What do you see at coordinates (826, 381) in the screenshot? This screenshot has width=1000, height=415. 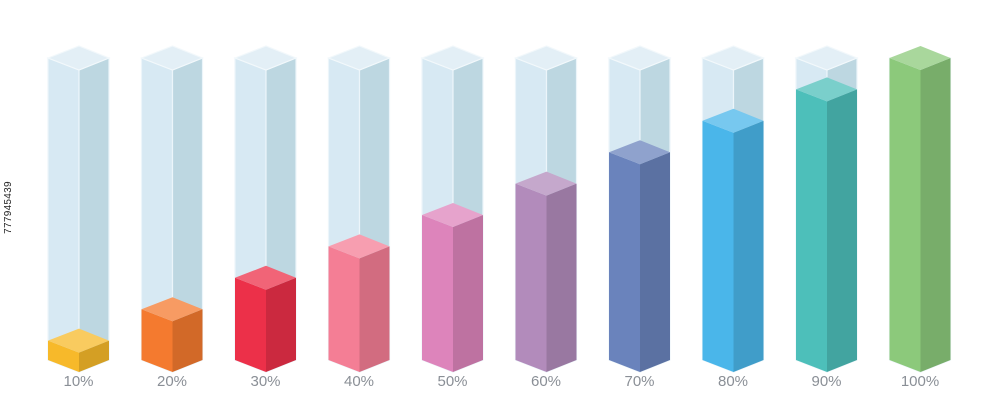 I see `tick-label-9: 90%` at bounding box center [826, 381].